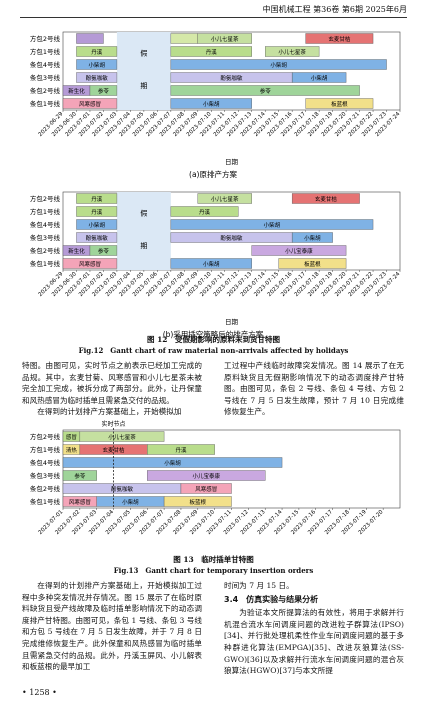  I want to click on paragraph: 在得到的计划排产方案基础上，开始模拟加, so click(109, 412).